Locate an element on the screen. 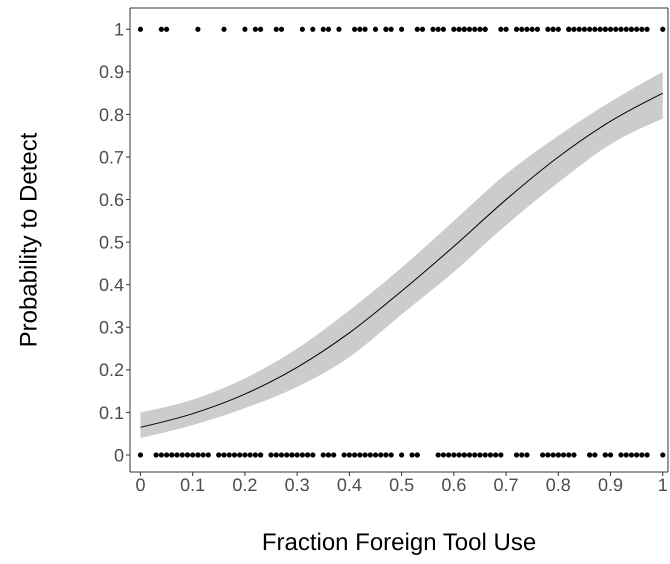 The height and width of the screenshot is (564, 670). y-tick-label: 0.6 is located at coordinates (111, 200).